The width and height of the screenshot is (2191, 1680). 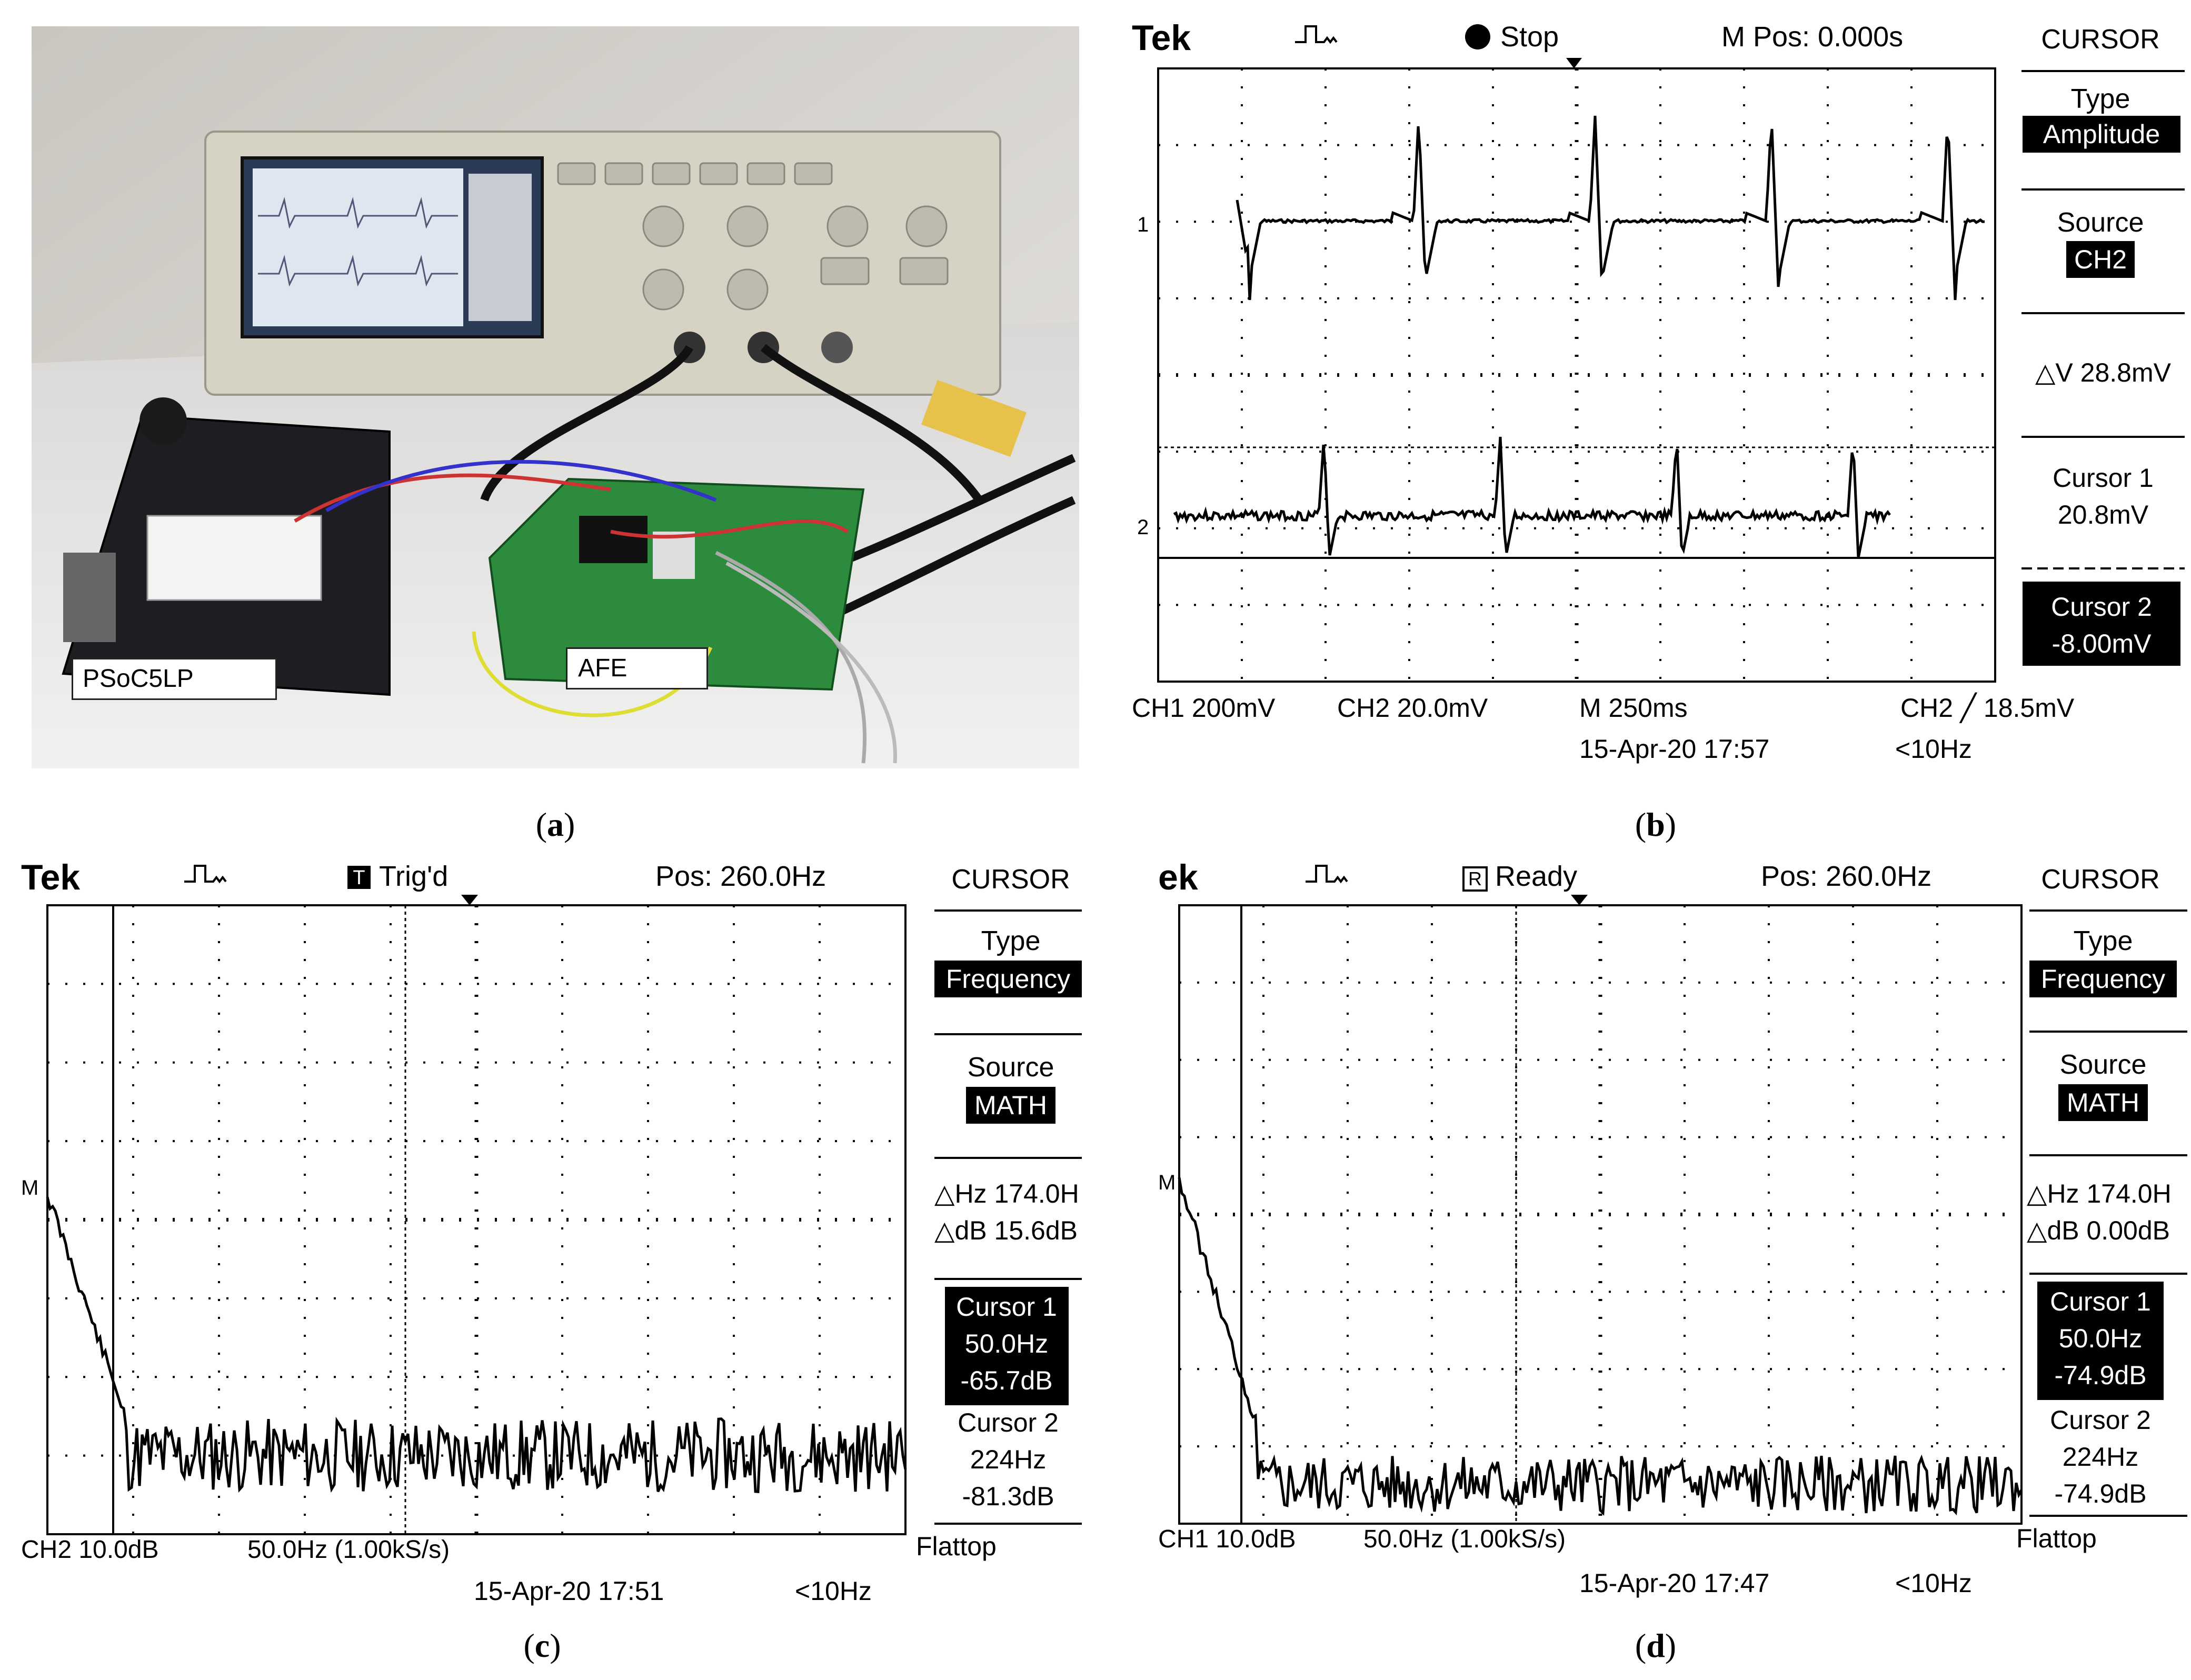 What do you see at coordinates (90, 1550) in the screenshot?
I see `fft-scale: CH2 10.0dB` at bounding box center [90, 1550].